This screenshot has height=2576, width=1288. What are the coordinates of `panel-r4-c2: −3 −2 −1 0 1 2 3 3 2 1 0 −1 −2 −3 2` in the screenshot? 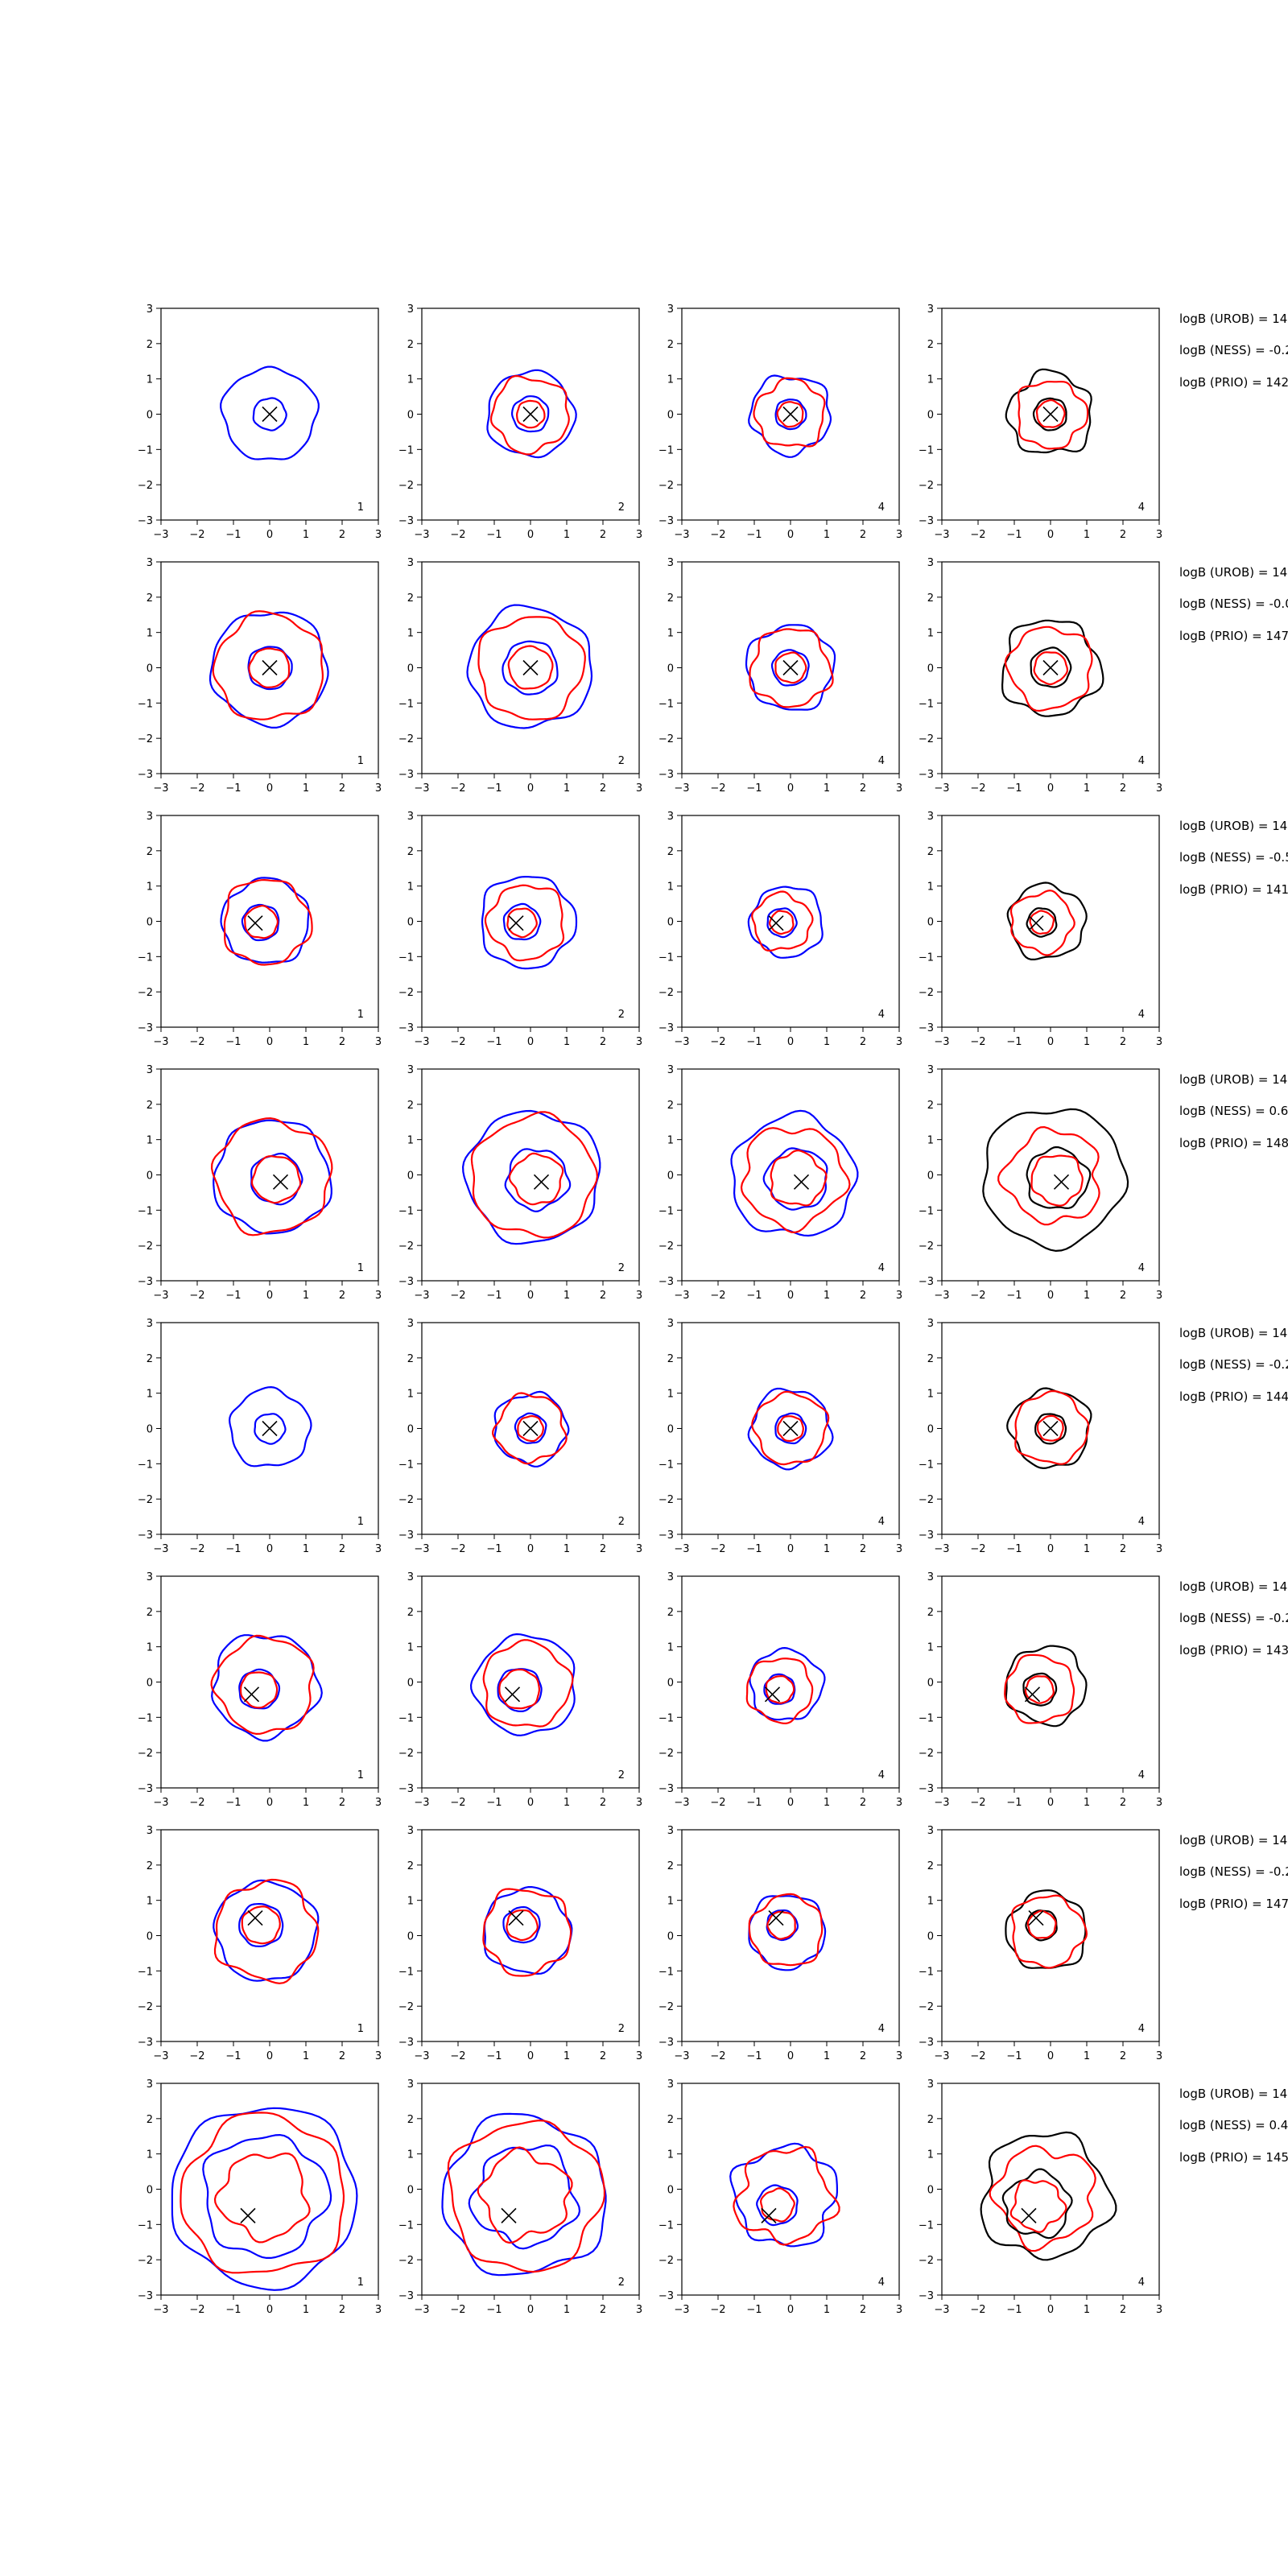 It's located at (520, 1183).